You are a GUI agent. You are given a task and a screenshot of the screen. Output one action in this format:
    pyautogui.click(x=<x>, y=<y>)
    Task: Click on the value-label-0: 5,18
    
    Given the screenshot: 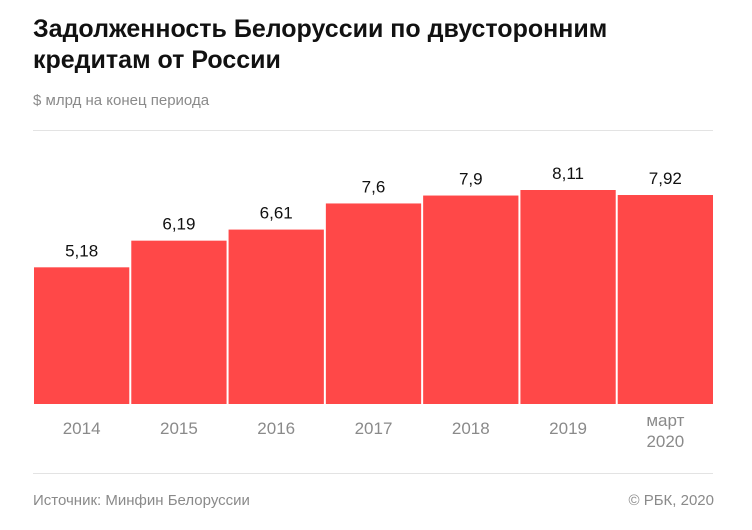 What is the action you would take?
    pyautogui.click(x=81, y=250)
    